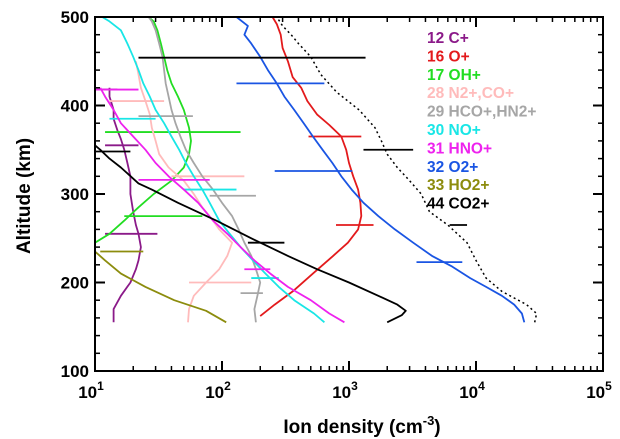 The height and width of the screenshot is (439, 620). What do you see at coordinates (429, 420) in the screenshot?
I see `x-axis-title-exp: -3` at bounding box center [429, 420].